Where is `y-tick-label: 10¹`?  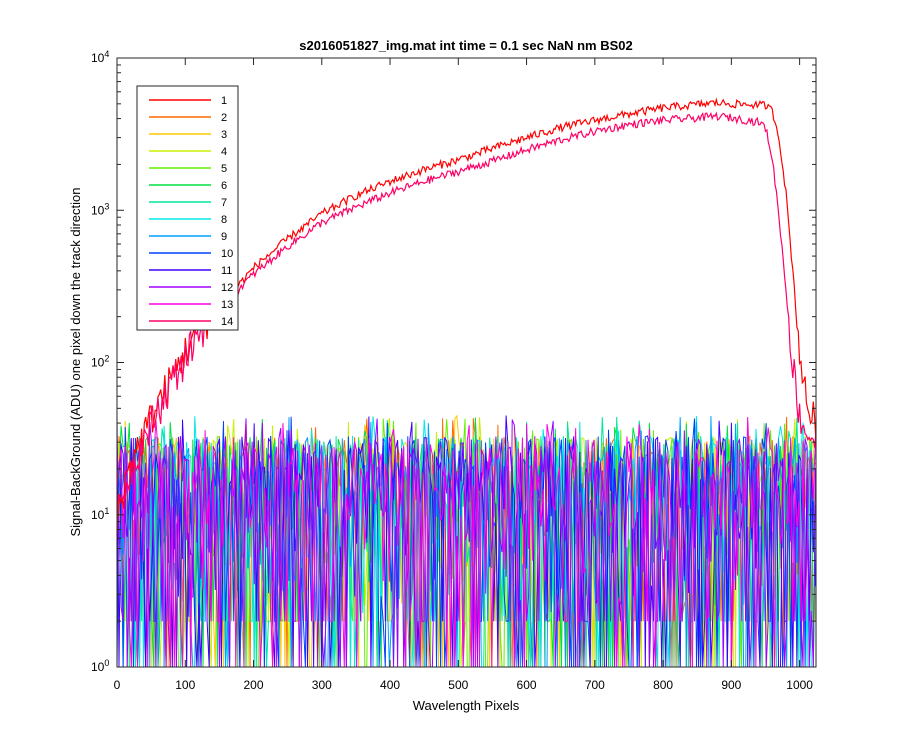 y-tick-label: 10¹ is located at coordinates (100, 514).